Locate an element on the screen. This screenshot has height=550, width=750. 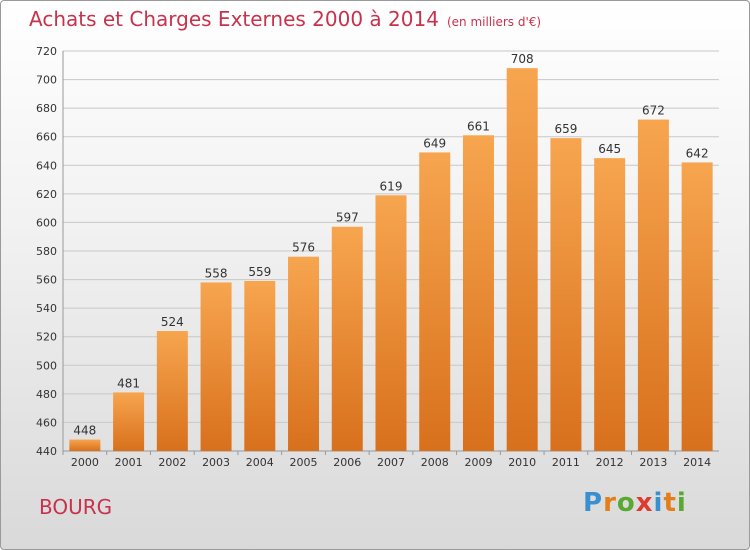
data-label: 559 is located at coordinates (259, 272).